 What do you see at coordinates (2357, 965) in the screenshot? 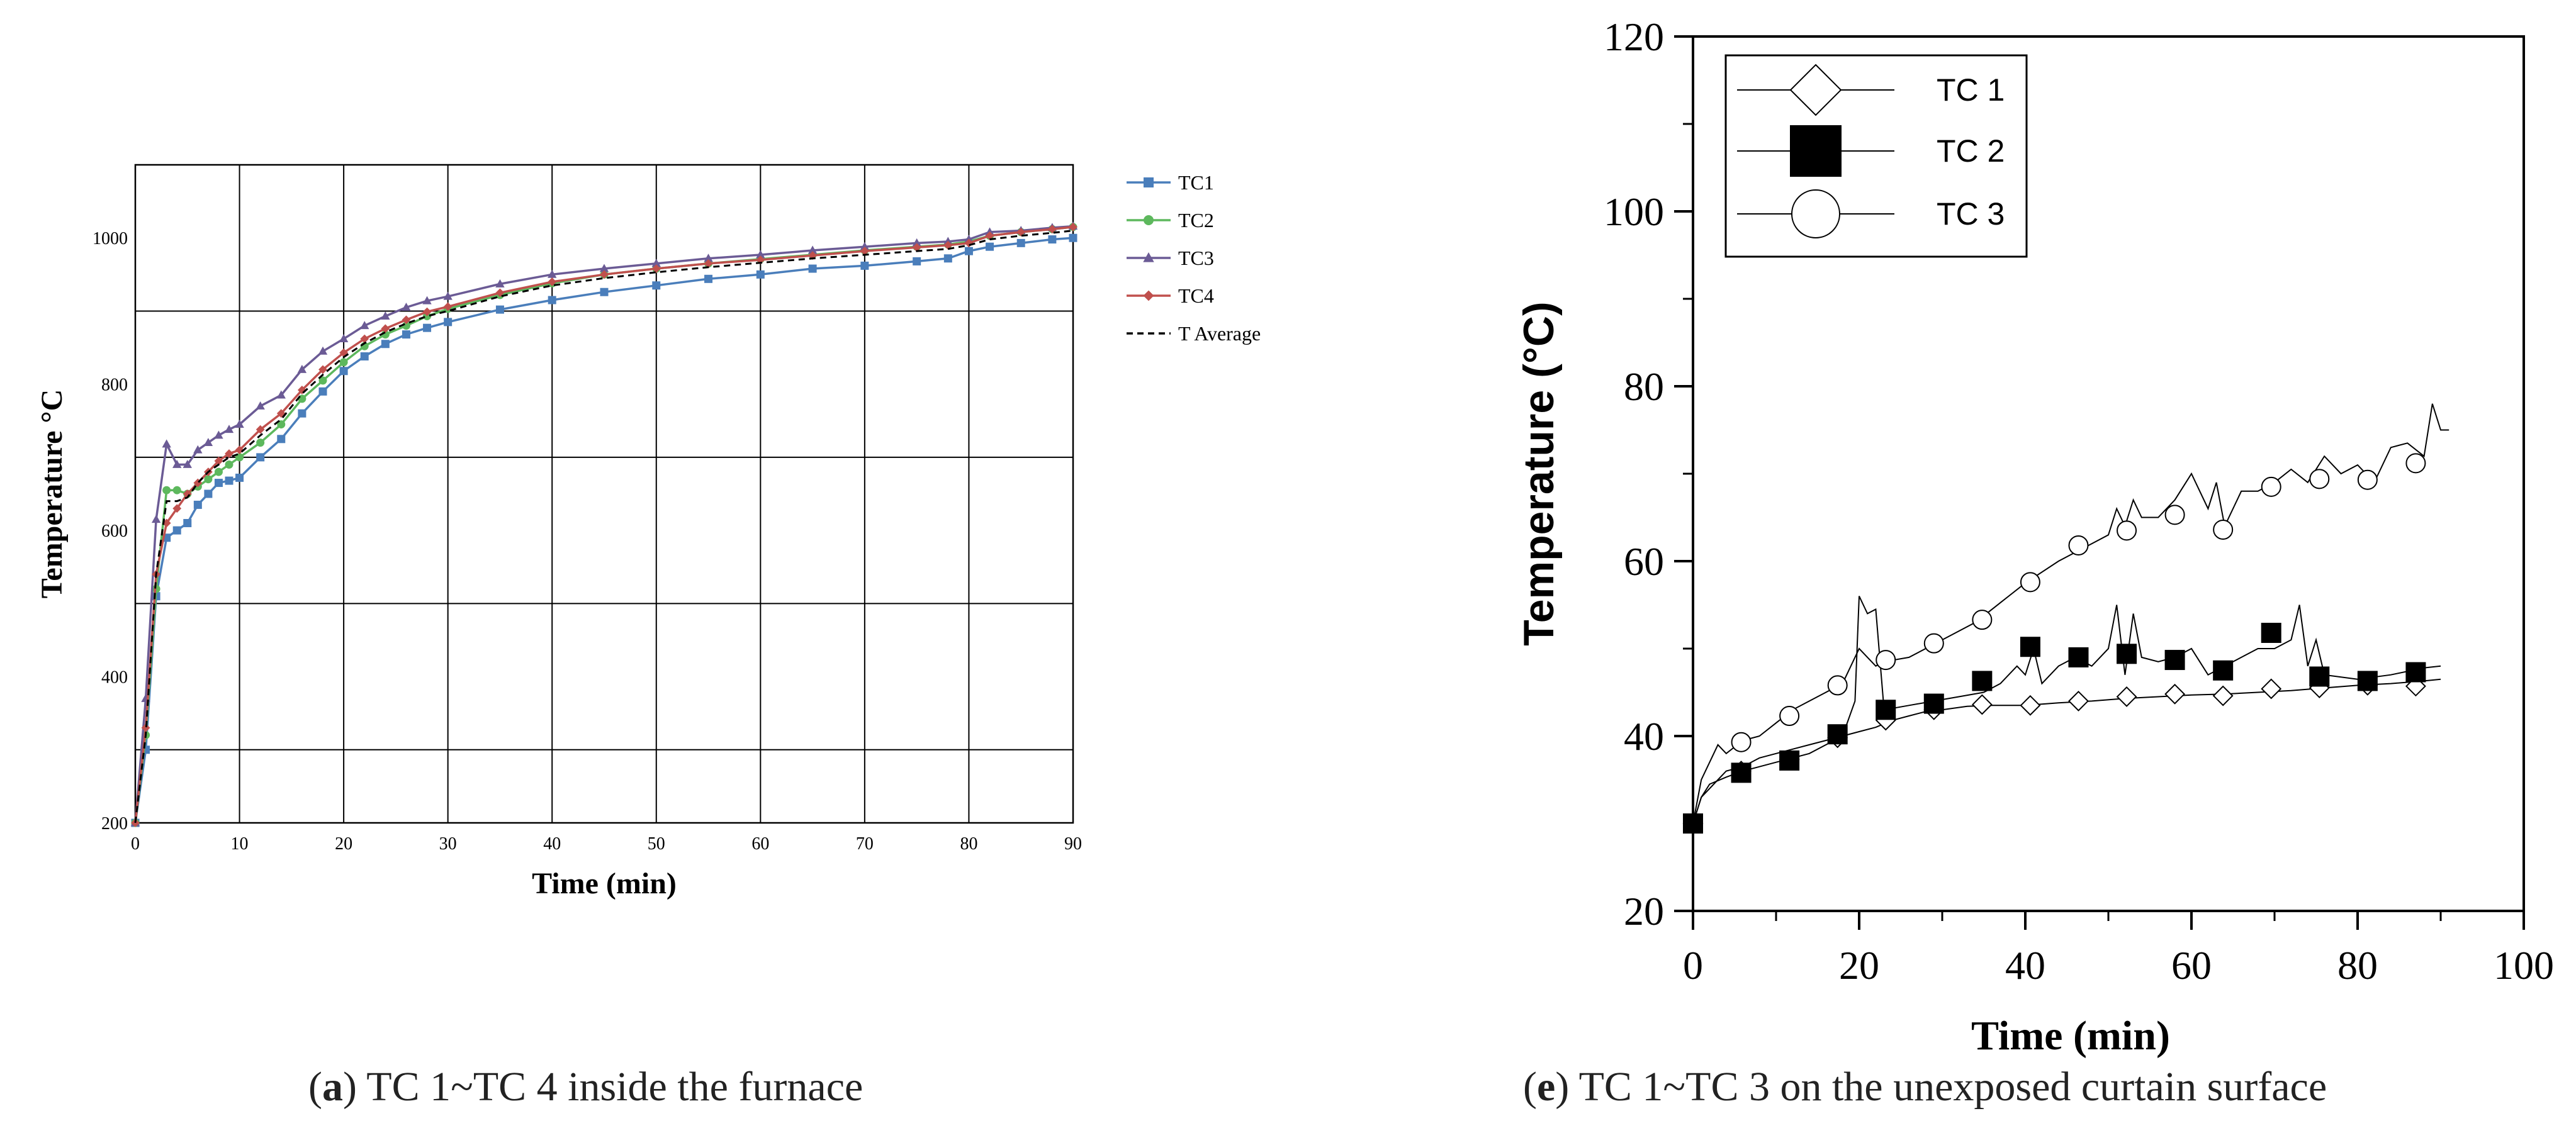
I see `x-tick-label: 80` at bounding box center [2357, 965].